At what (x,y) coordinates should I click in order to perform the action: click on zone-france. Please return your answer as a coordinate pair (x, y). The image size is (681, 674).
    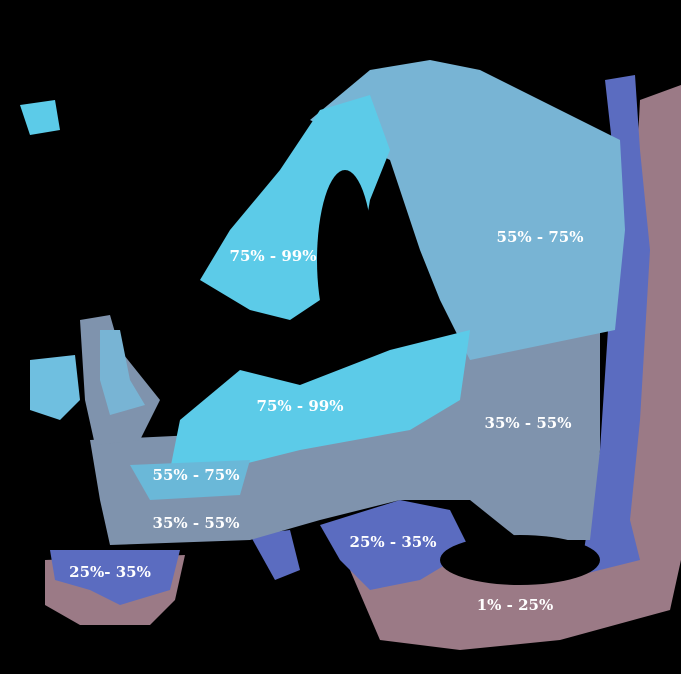
    Looking at the image, I should click on (190, 480).